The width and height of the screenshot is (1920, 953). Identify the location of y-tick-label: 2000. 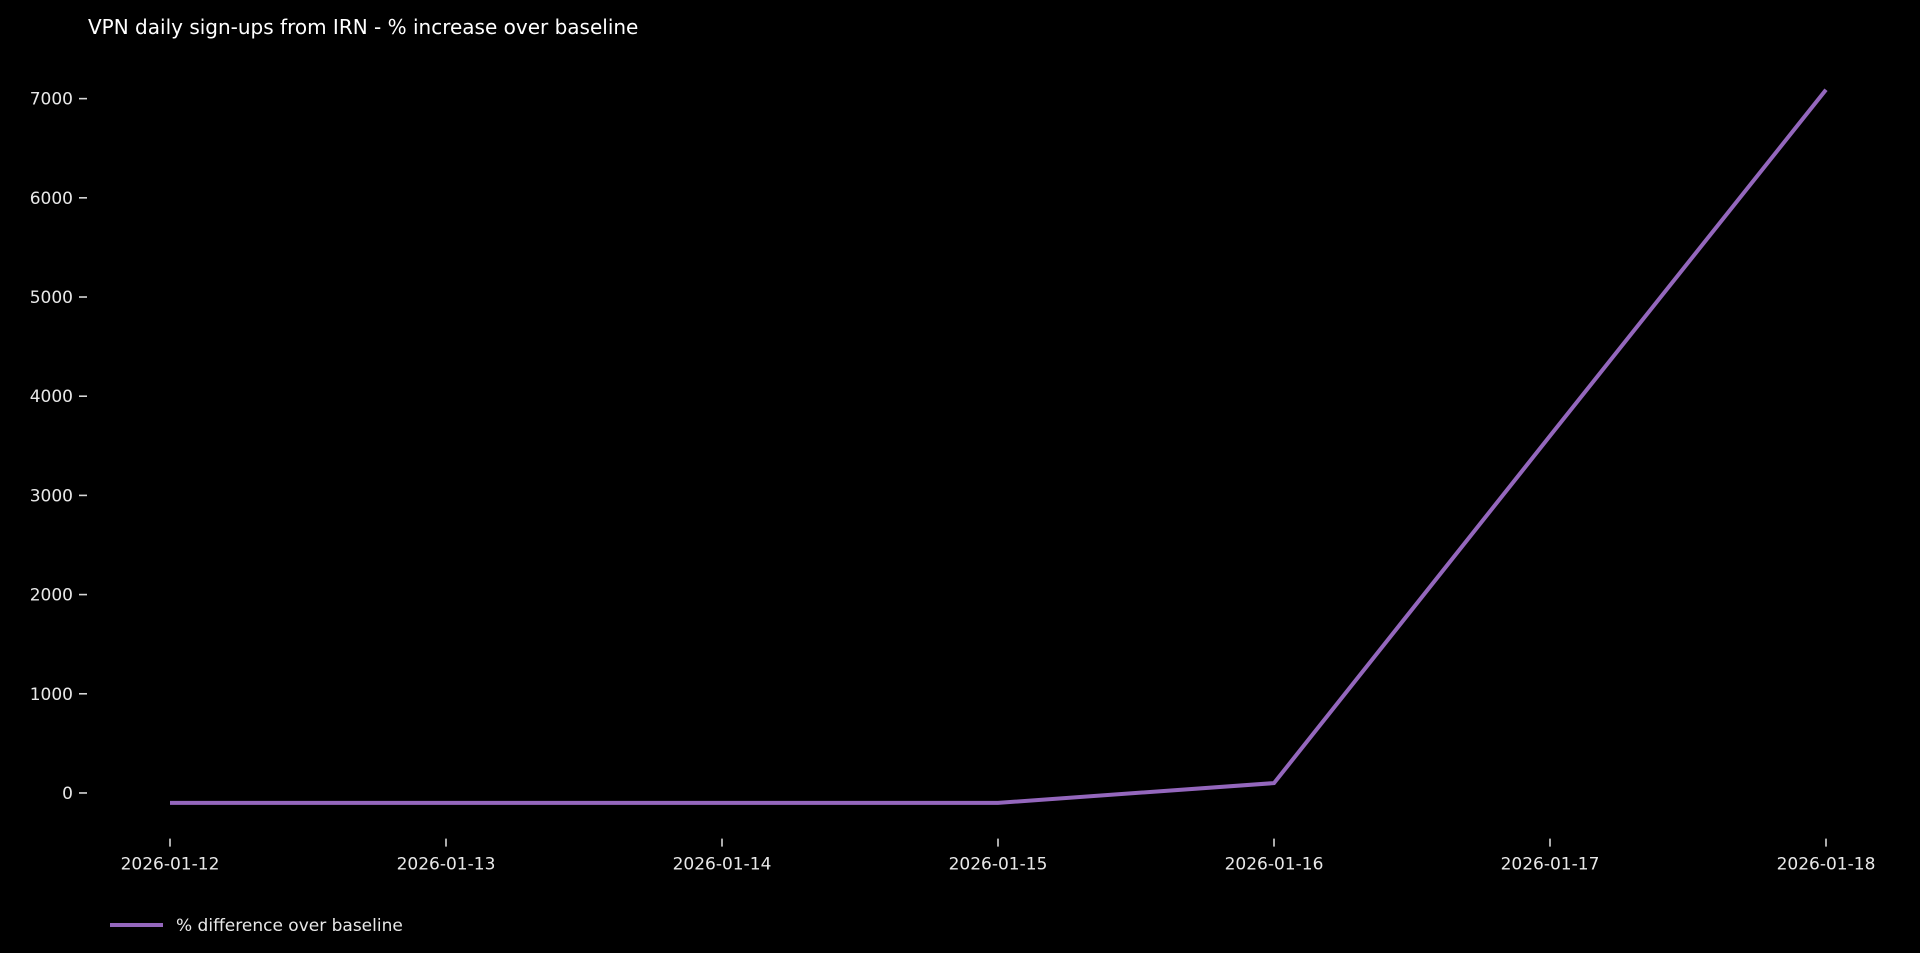
(51, 596).